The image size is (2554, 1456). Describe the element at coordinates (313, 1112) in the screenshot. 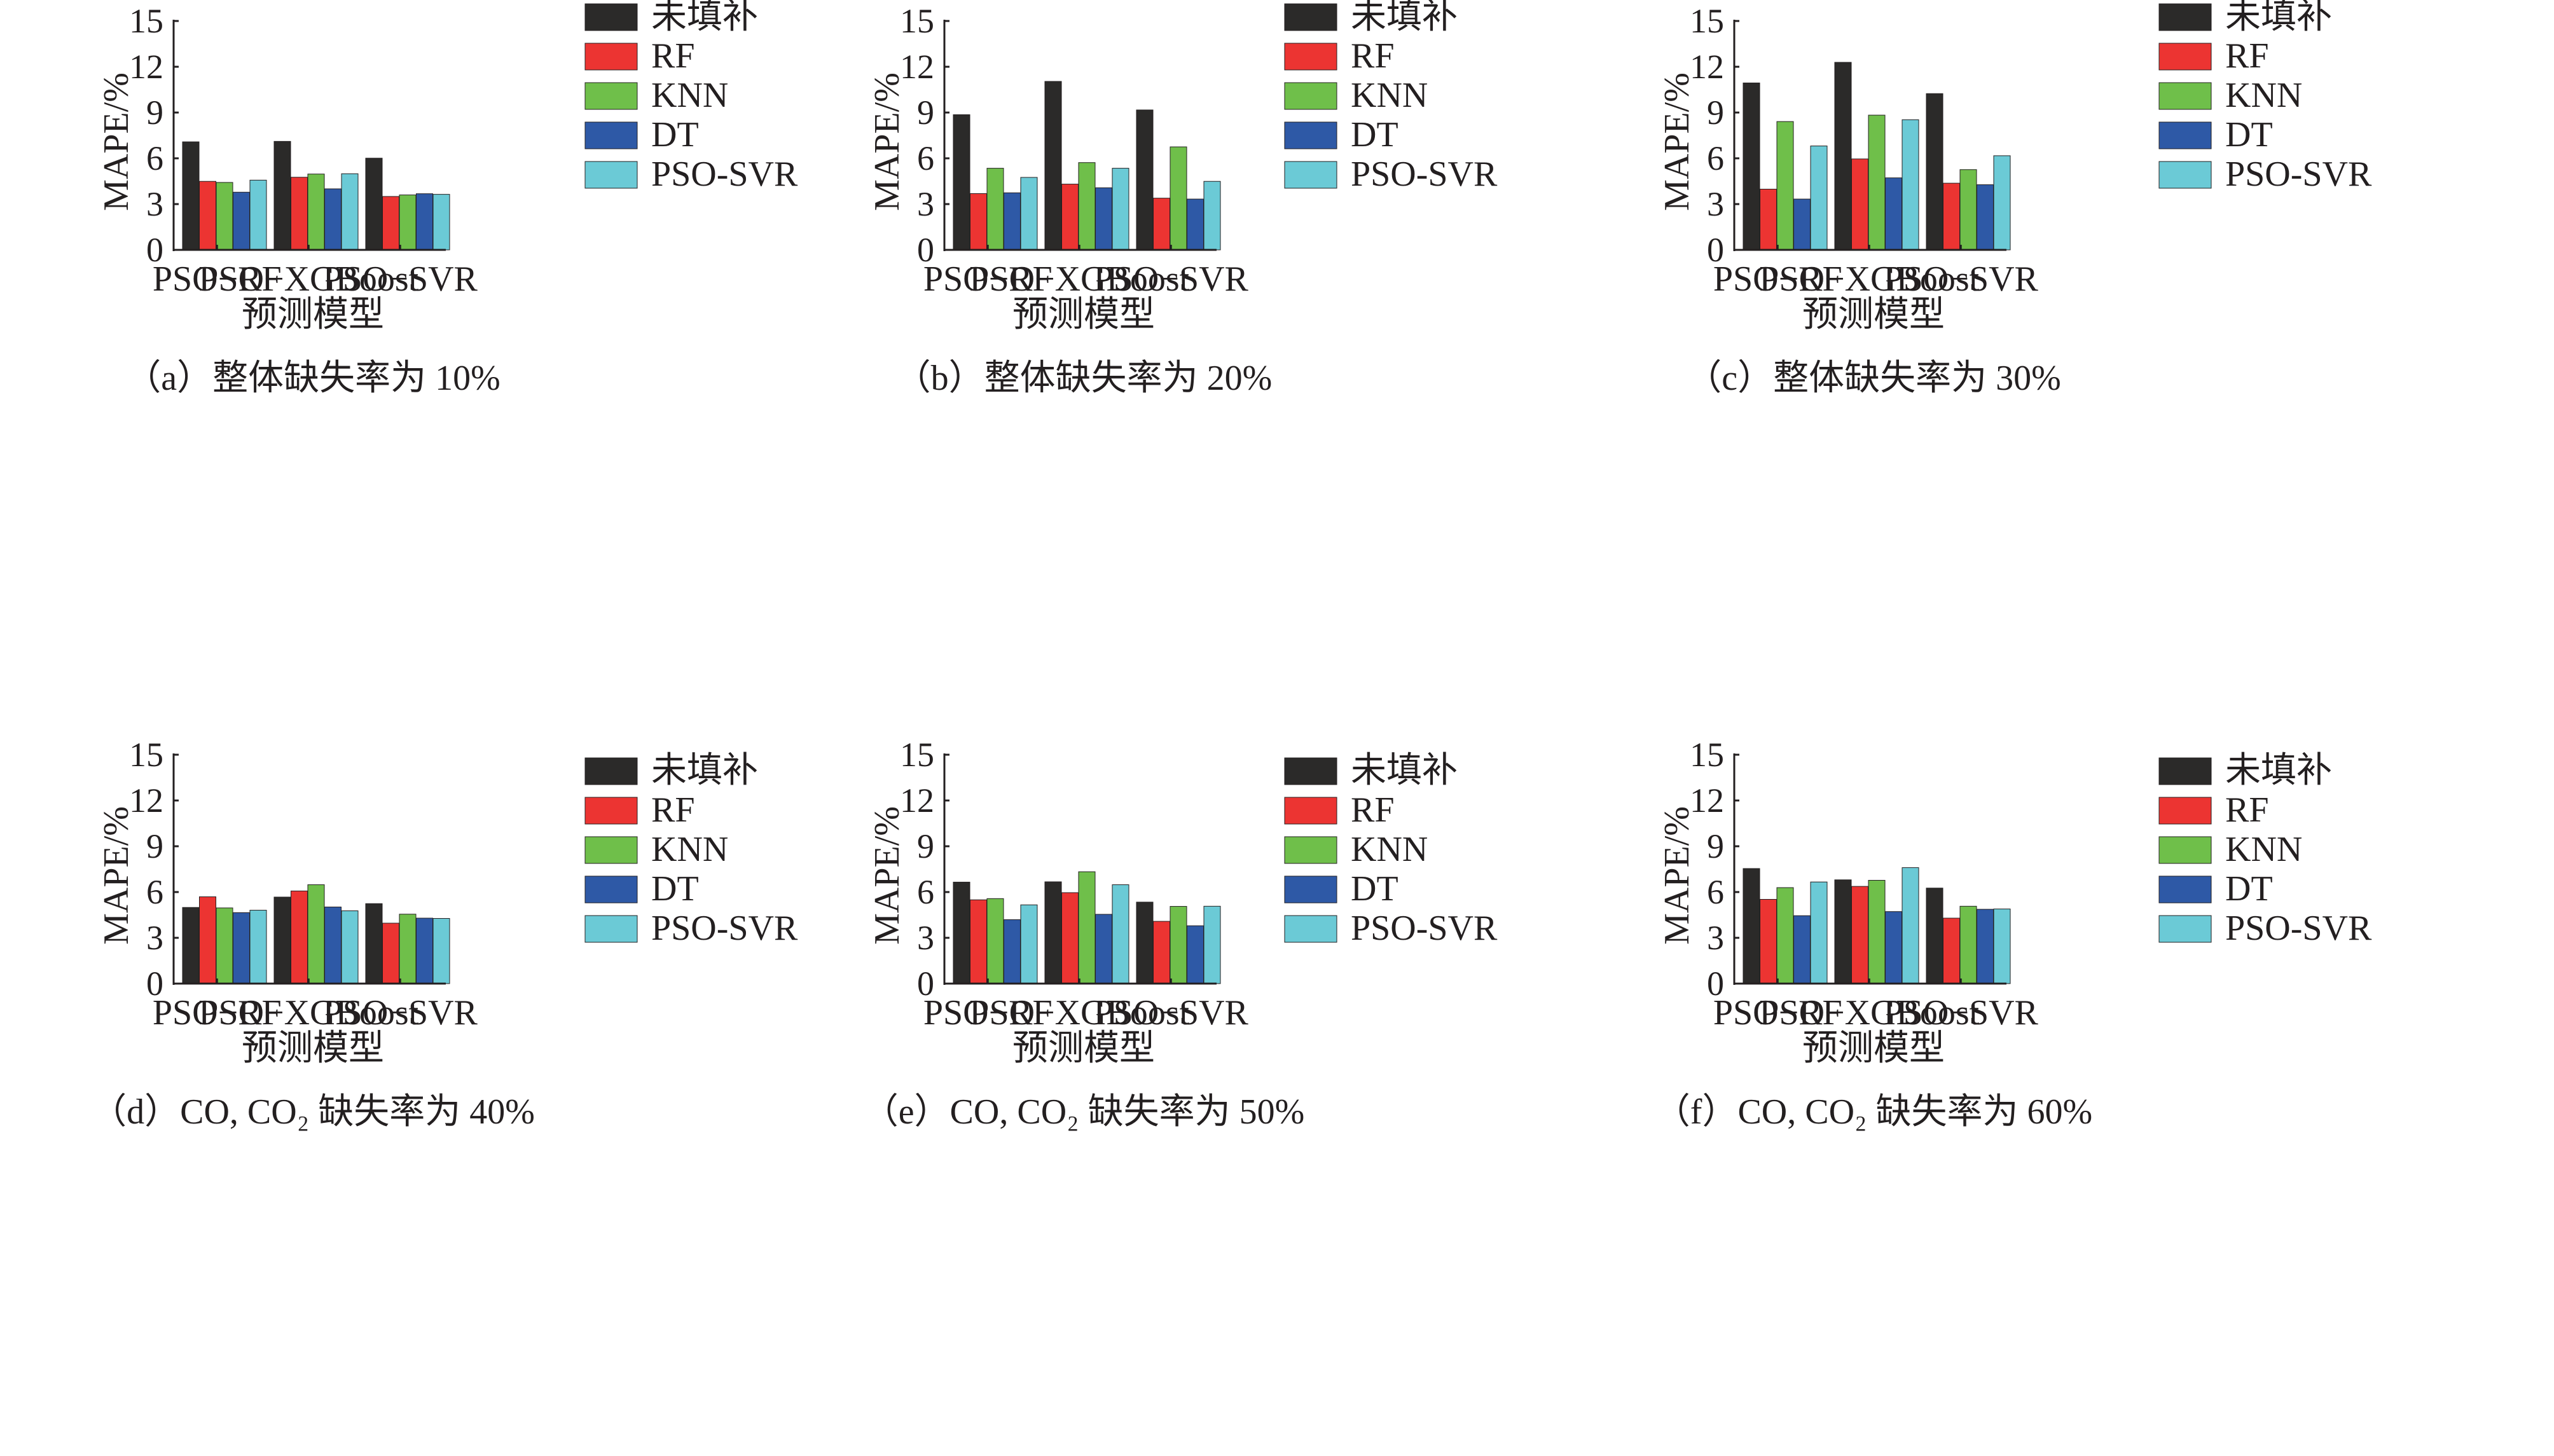

I see `panel-caption: （d）CO, CO₂ 缺失率为 40%` at that location.